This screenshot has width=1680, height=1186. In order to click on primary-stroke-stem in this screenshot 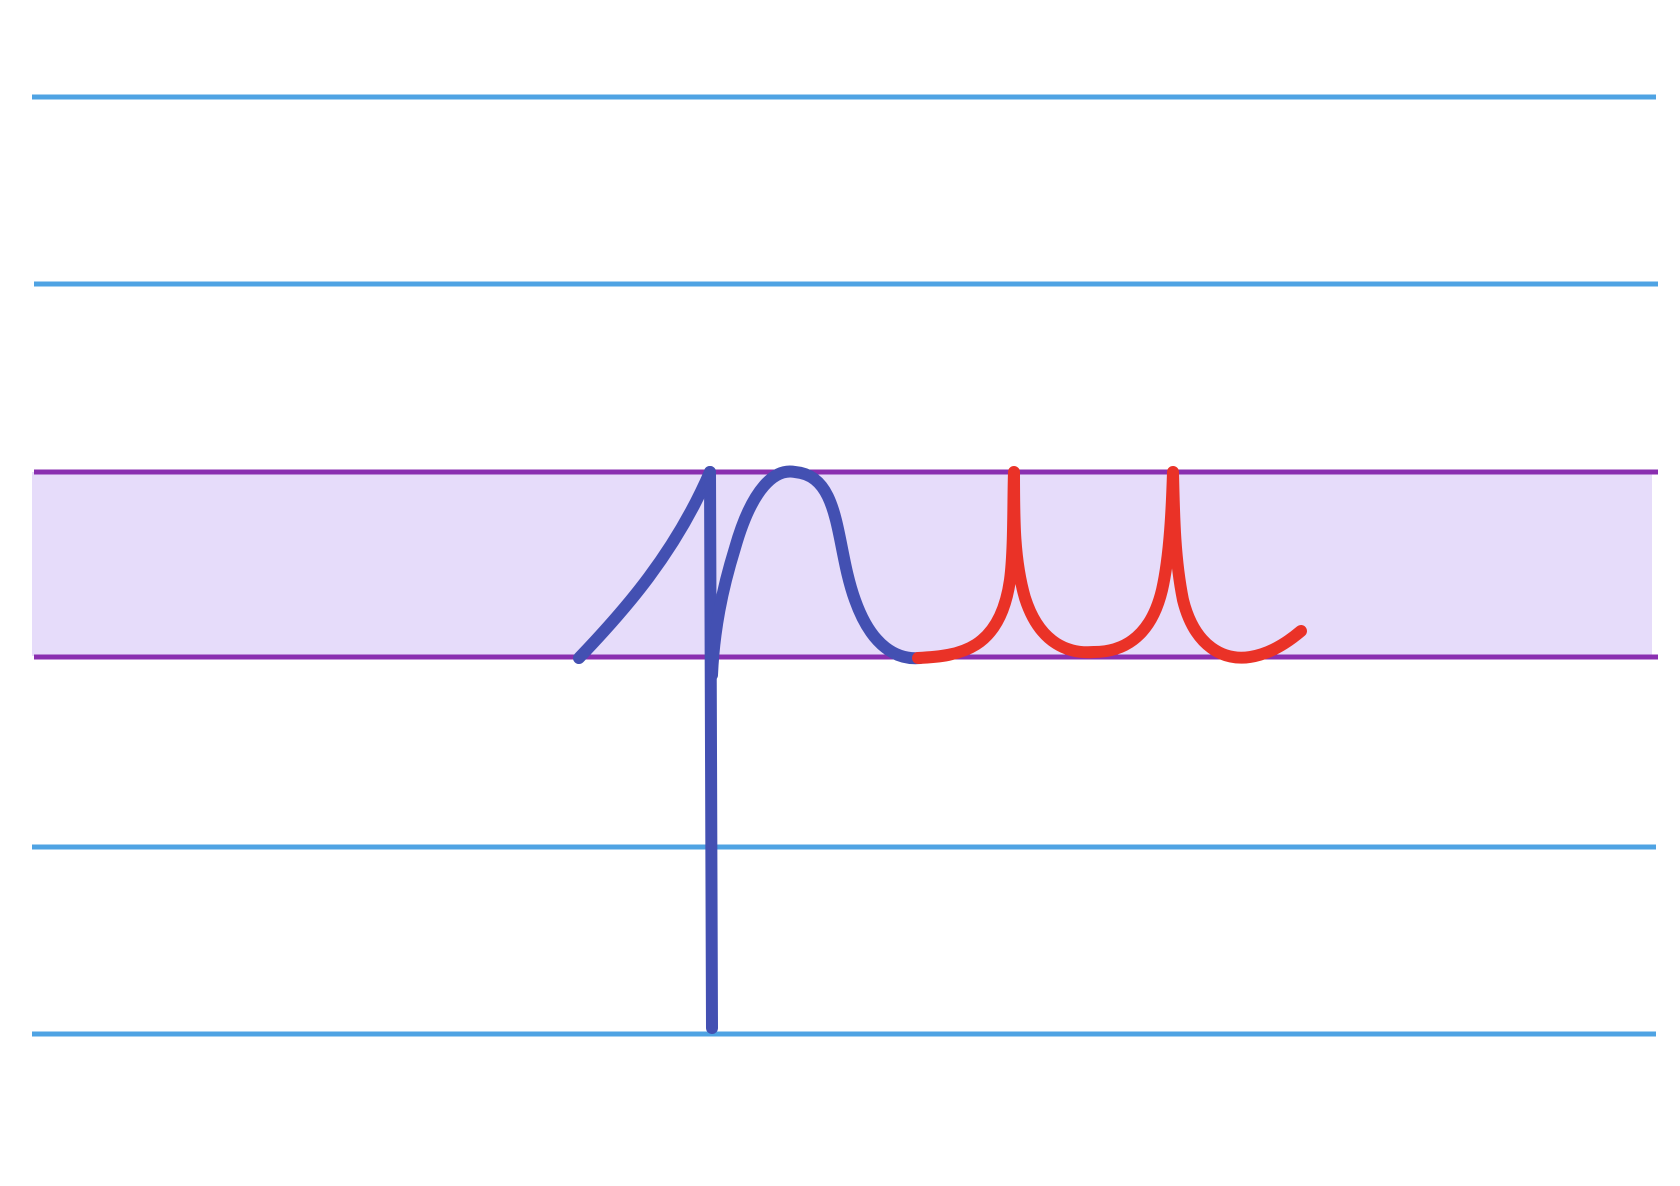, I will do `click(711, 750)`.